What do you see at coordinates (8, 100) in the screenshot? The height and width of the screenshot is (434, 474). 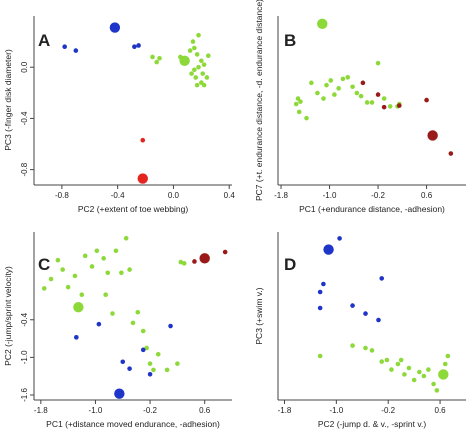 I see `y-axis-label: PC3 (-finger disk diameter)` at bounding box center [8, 100].